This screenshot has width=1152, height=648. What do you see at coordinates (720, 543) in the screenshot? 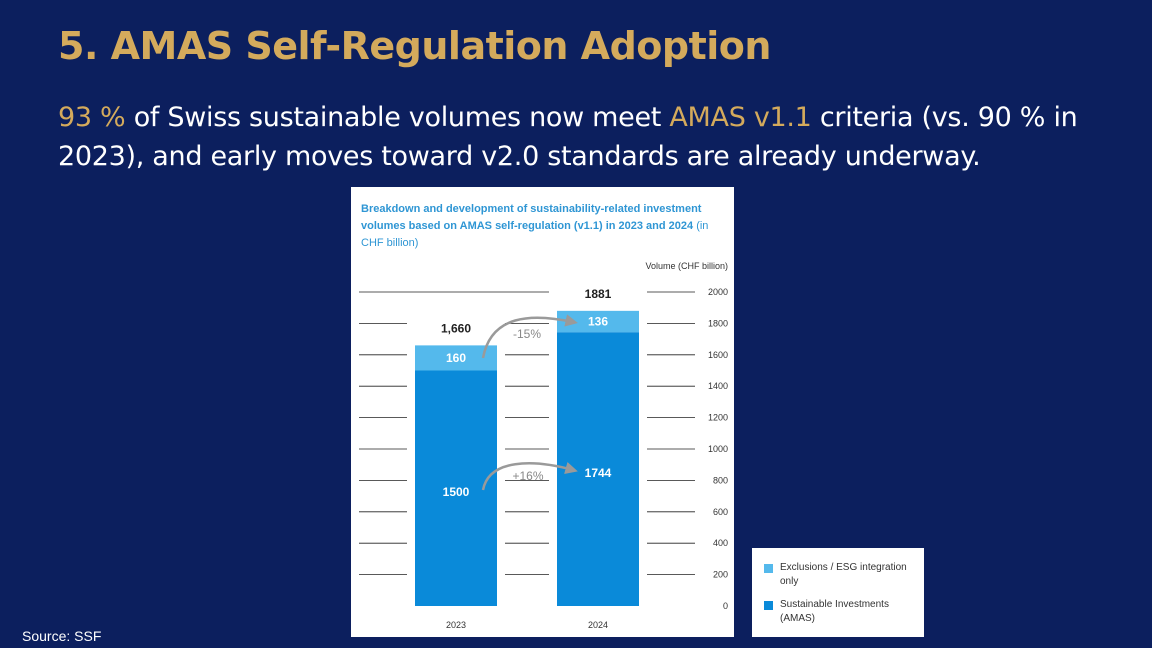
I see `y-tick-label: 400` at bounding box center [720, 543].